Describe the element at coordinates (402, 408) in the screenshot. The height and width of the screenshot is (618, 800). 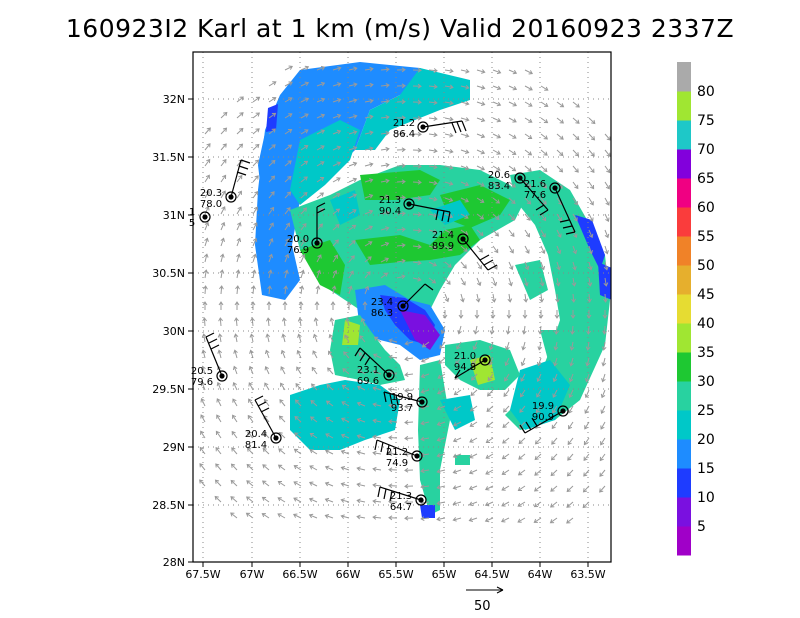
I see `station-rh: 93.7` at that location.